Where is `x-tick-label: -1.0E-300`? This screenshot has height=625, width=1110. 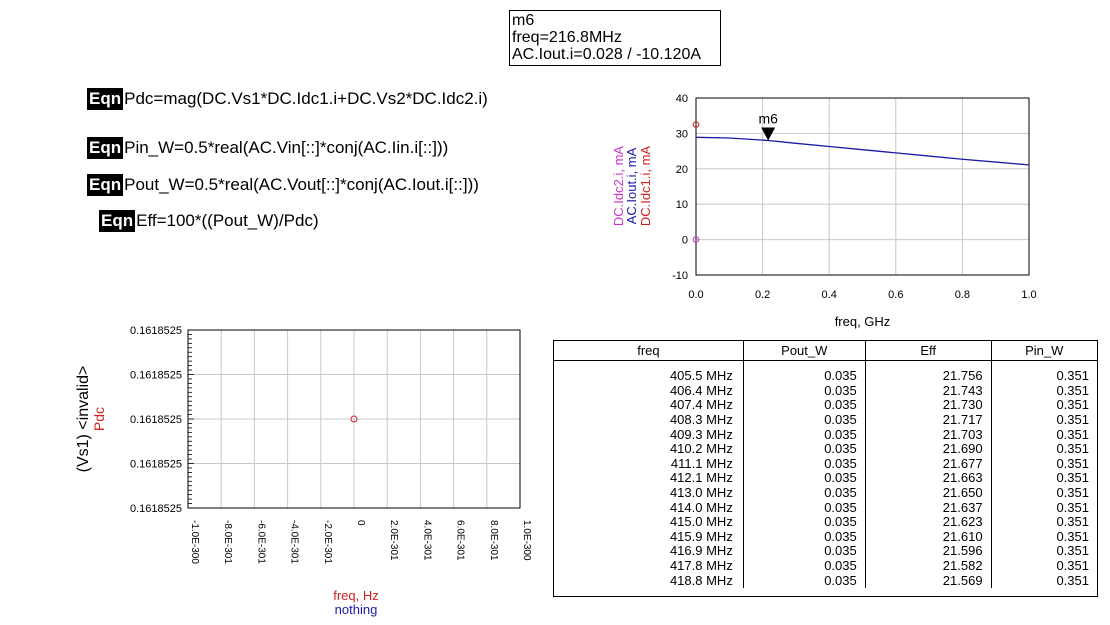
x-tick-label: -1.0E-300 is located at coordinates (194, 542).